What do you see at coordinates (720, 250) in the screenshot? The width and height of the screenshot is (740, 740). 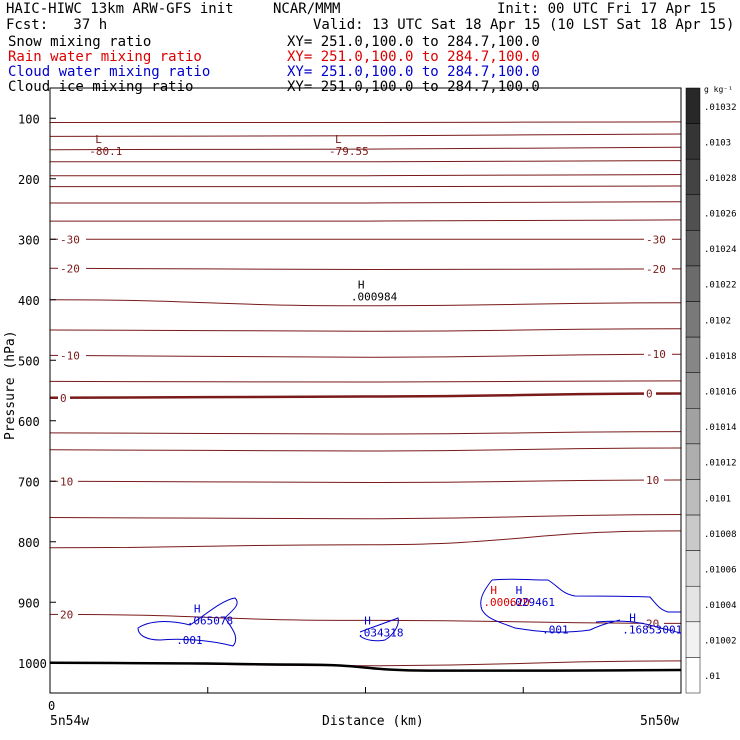 I see `colorbar-label: .01024` at bounding box center [720, 250].